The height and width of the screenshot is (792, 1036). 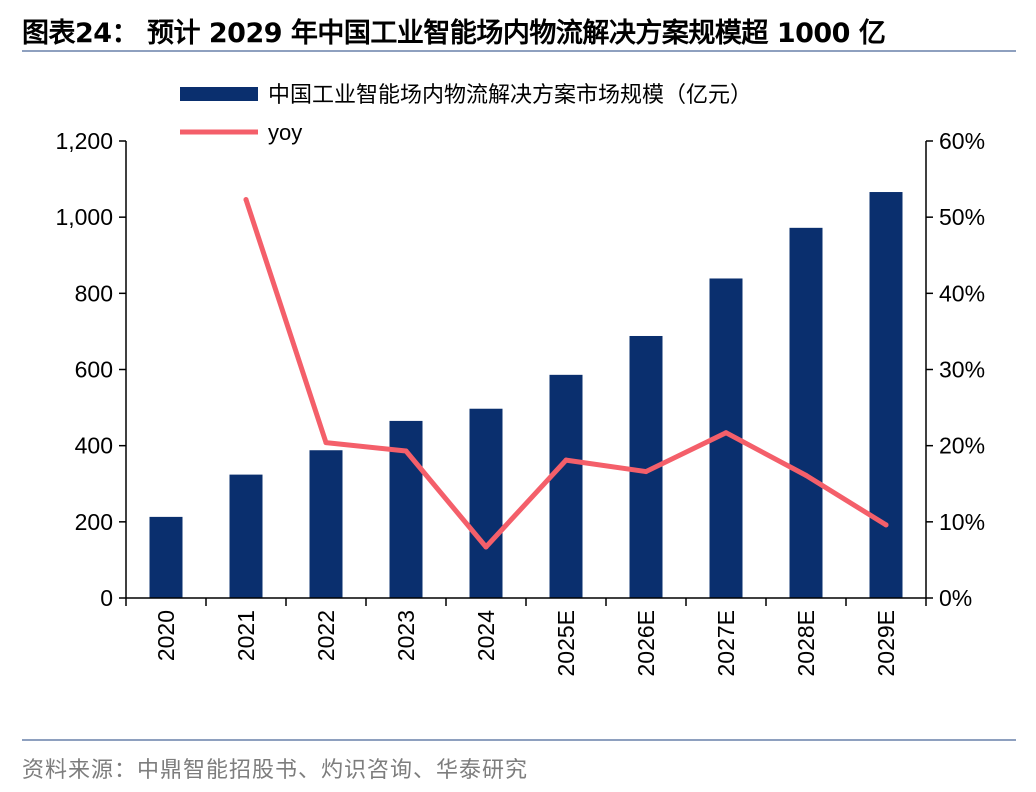 I want to click on y-left-tick-label: 600, so click(x=94, y=370).